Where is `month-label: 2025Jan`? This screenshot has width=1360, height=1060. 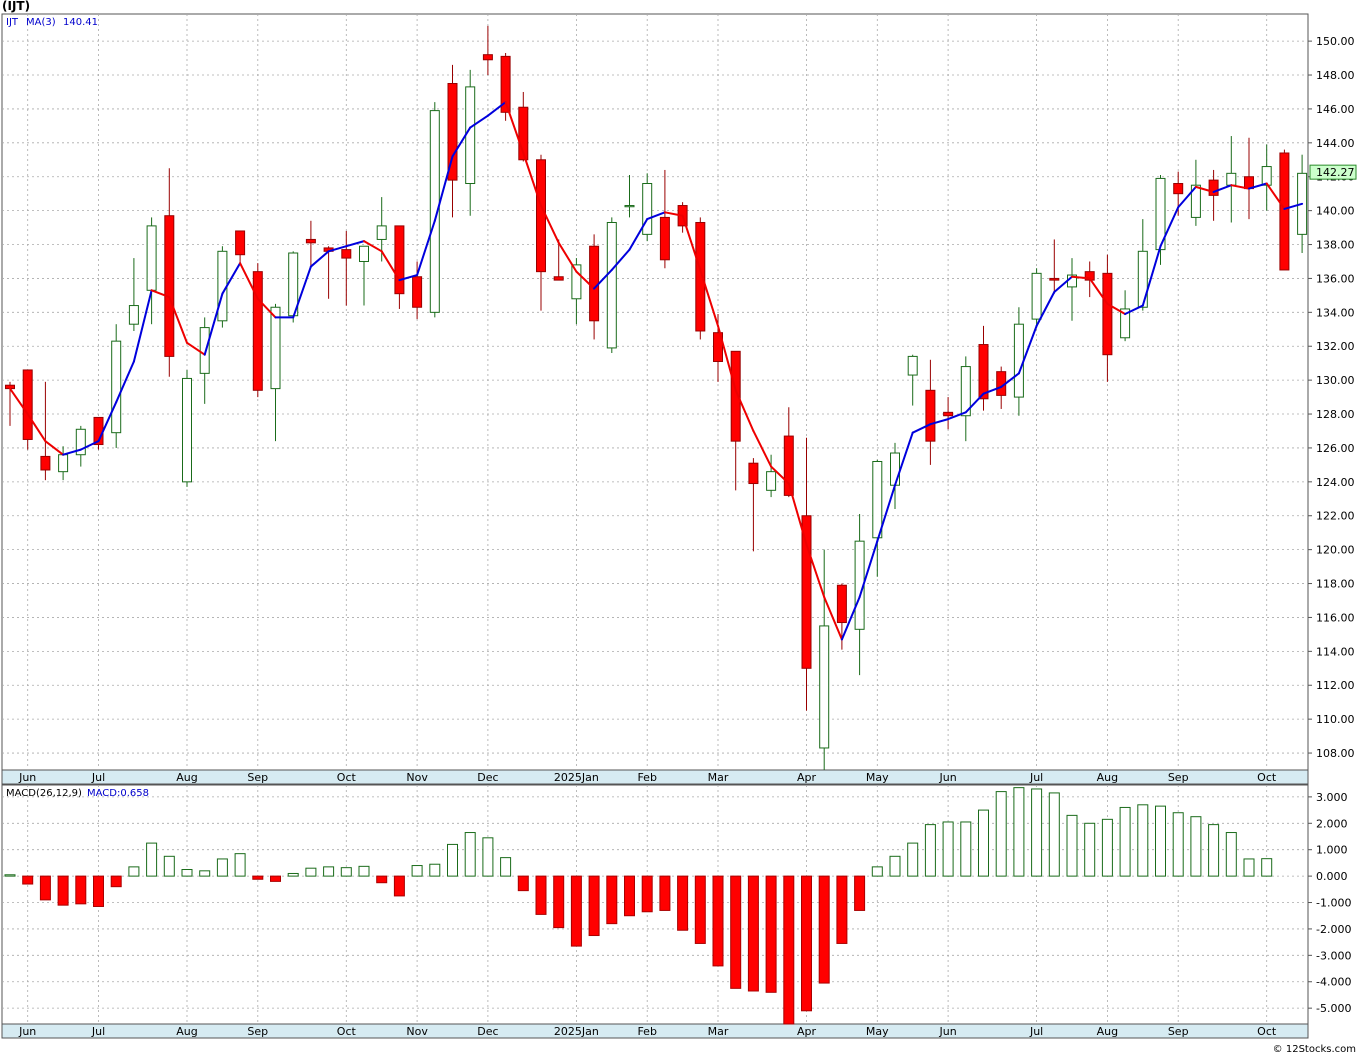 month-label: 2025Jan is located at coordinates (576, 777).